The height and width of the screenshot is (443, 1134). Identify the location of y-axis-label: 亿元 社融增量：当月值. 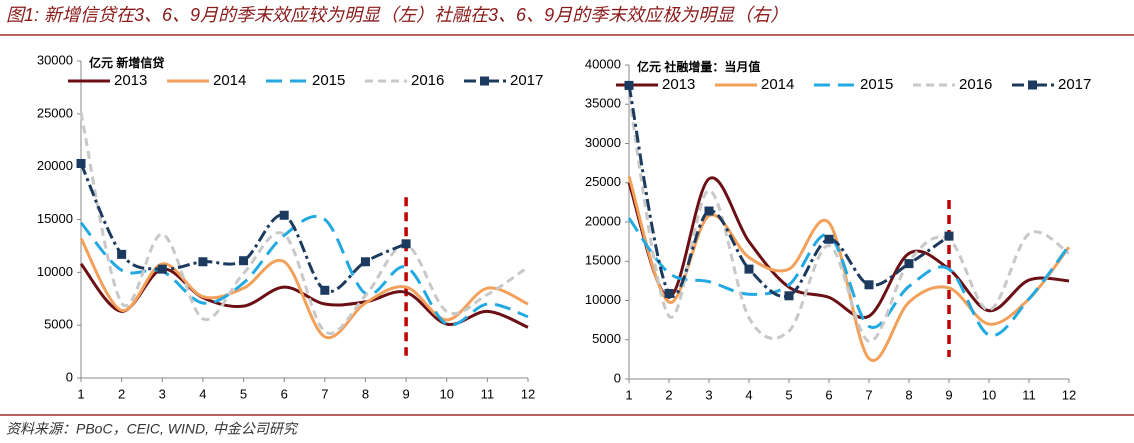
(698, 66).